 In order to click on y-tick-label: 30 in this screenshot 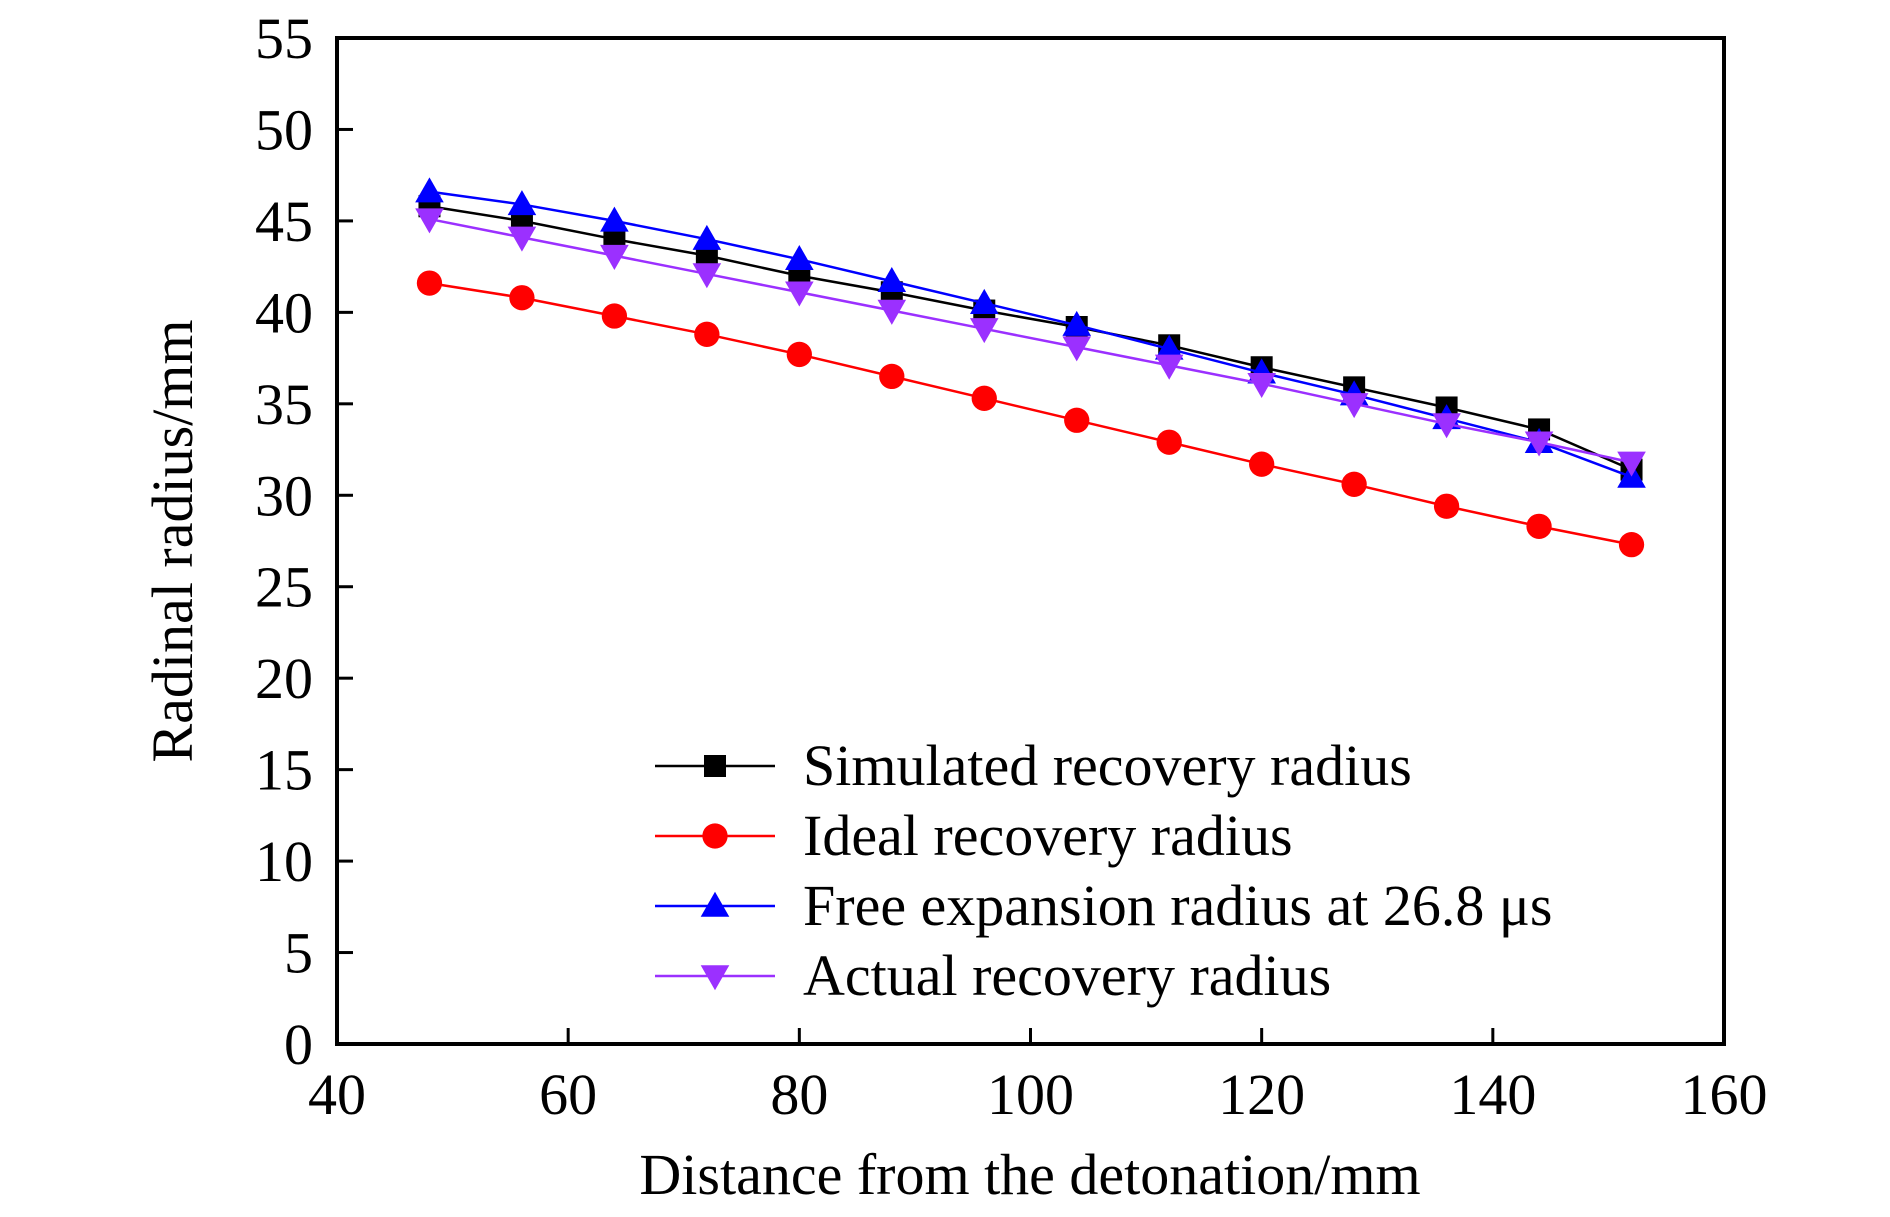, I will do `click(284, 495)`.